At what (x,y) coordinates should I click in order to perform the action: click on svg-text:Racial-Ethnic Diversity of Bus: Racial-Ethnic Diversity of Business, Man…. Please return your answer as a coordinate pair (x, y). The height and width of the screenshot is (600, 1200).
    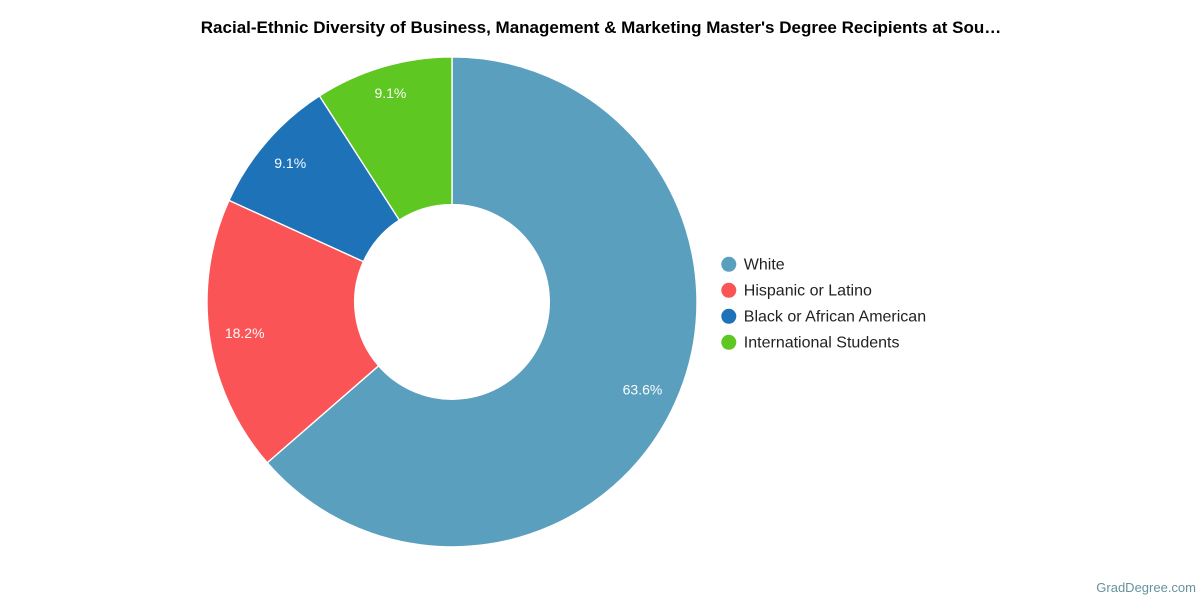
    Looking at the image, I should click on (601, 27).